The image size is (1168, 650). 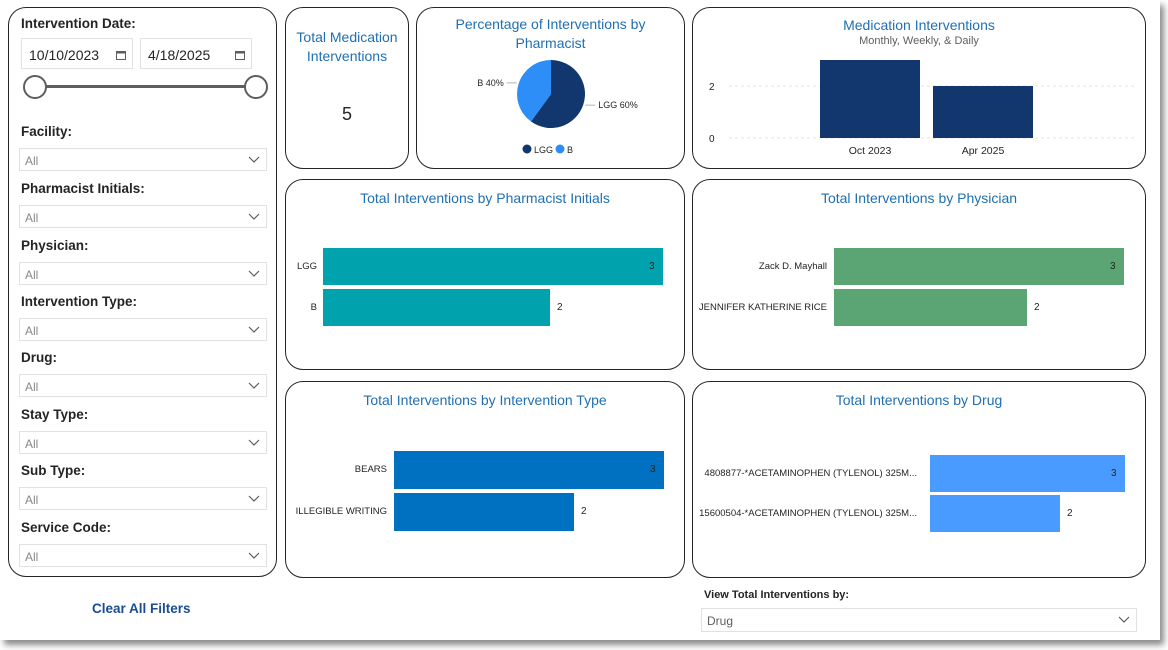 I want to click on kpi-card: Total Medication Interventions 5, so click(x=347, y=88).